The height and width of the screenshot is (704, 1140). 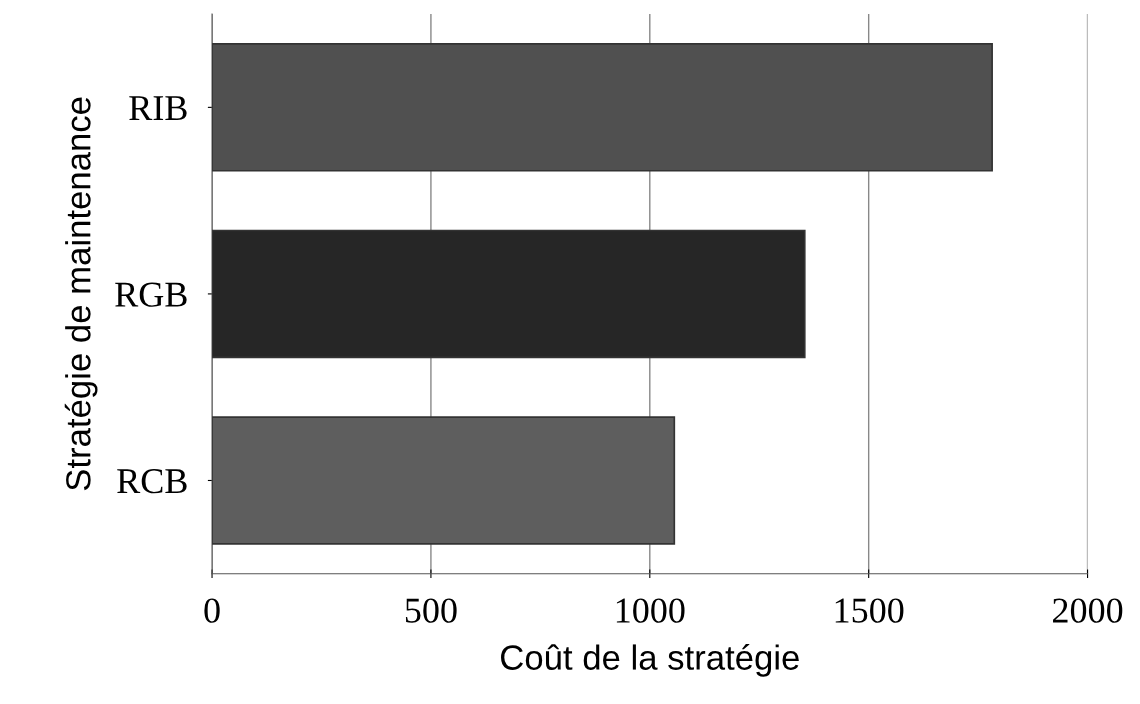 I want to click on x-tick-label: 500, so click(x=431, y=610).